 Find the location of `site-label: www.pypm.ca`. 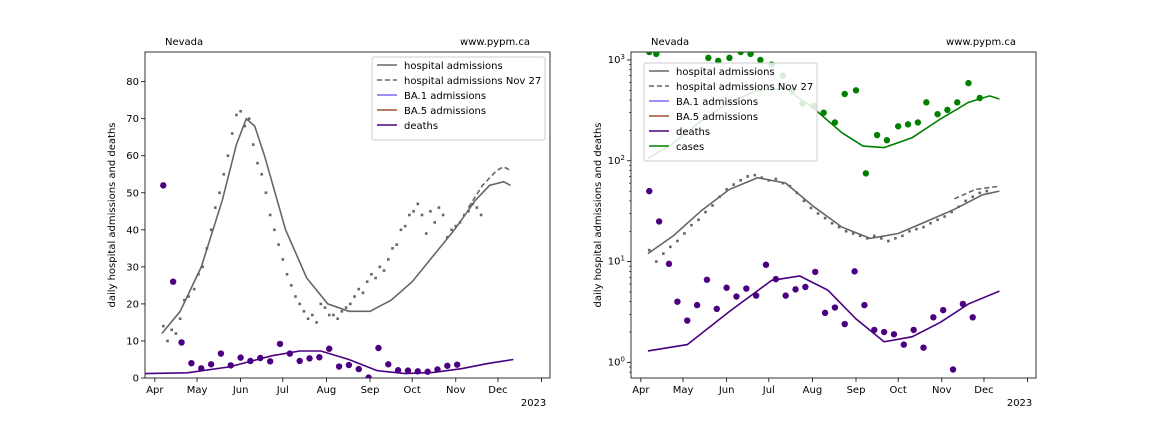

site-label: www.pypm.ca is located at coordinates (495, 42).